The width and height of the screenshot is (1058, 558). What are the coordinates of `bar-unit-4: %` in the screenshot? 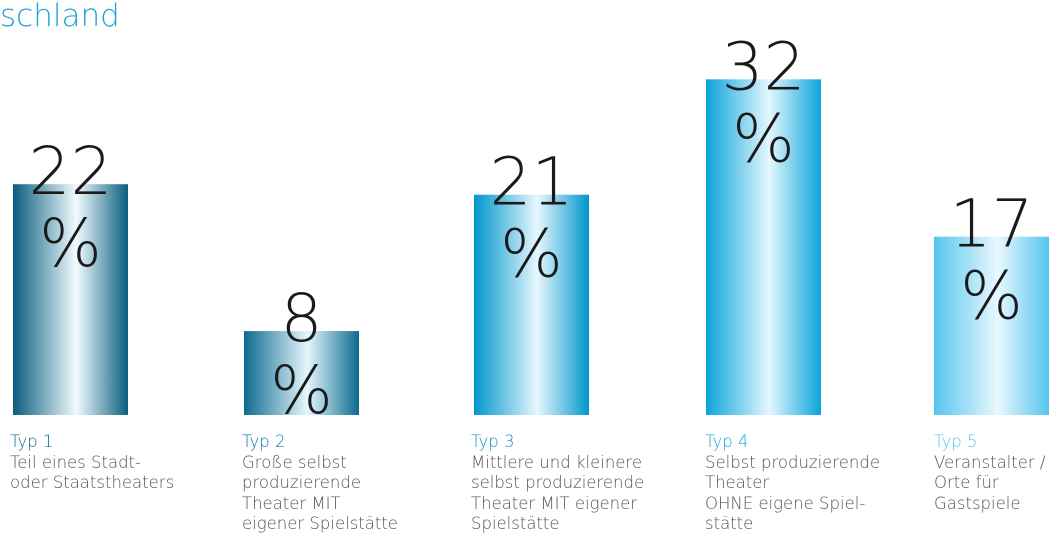 It's located at (763, 138).